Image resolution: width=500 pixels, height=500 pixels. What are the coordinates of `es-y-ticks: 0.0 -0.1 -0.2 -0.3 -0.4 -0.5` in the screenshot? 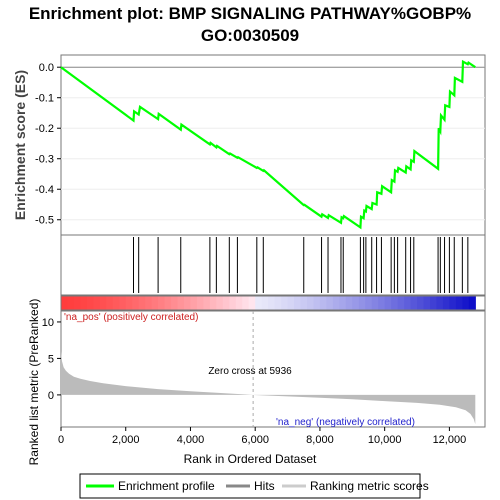 It's located at (48, 144).